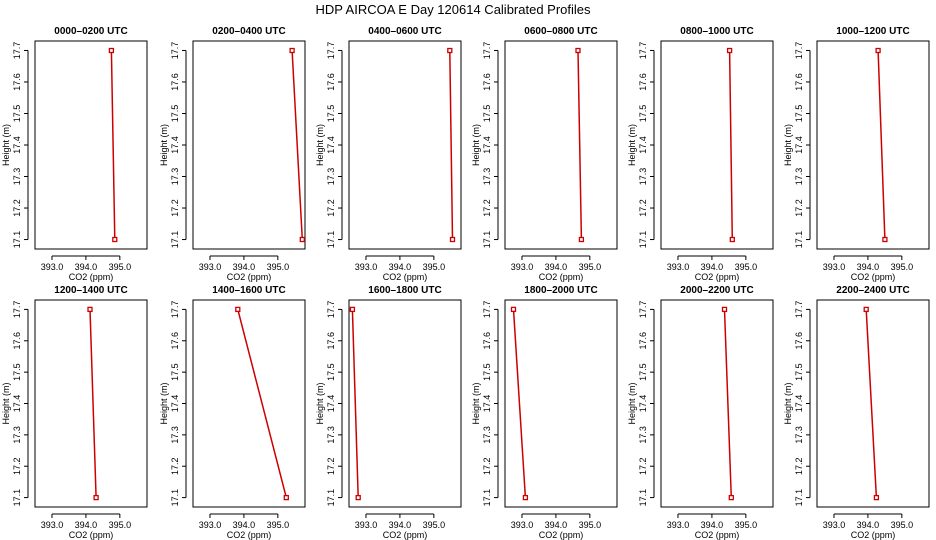 The height and width of the screenshot is (540, 936). Describe the element at coordinates (716, 31) in the screenshot. I see `panel-title: 0800–1000 UTC` at that location.